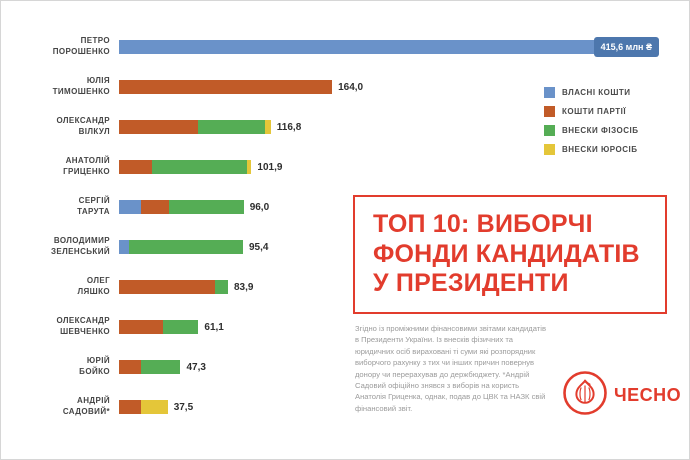  I want to click on legend-swatch-own, so click(549, 92).